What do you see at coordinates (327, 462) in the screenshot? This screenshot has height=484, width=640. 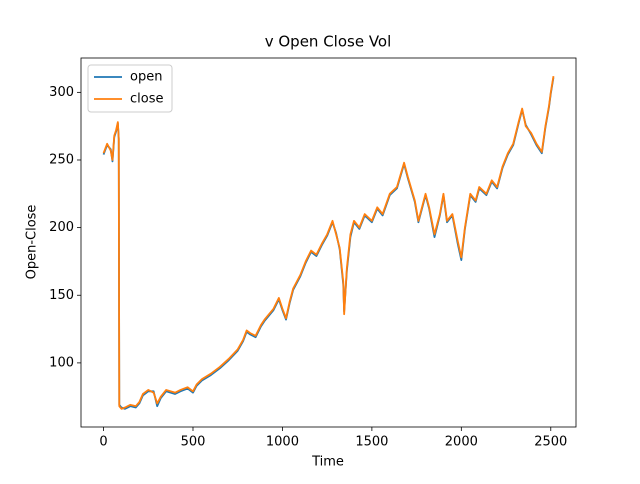 I see `x-axis-label: Time` at bounding box center [327, 462].